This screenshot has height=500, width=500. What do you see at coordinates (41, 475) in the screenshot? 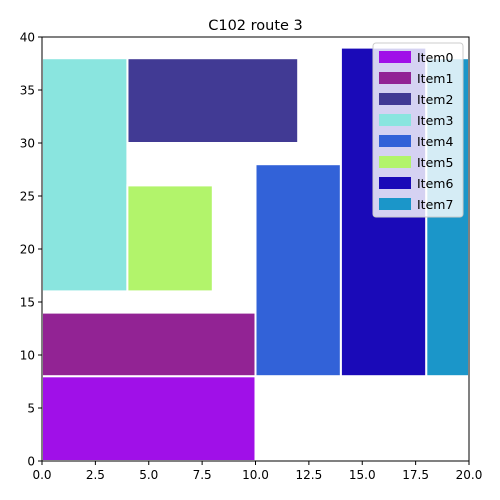
I see `x-tick-label: 0.0` at bounding box center [41, 475].